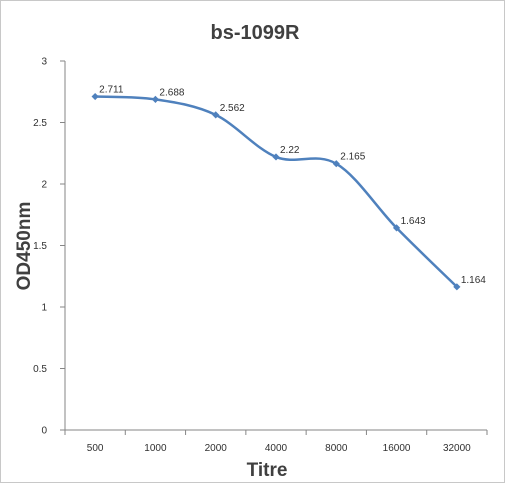 Image resolution: width=505 pixels, height=483 pixels. Describe the element at coordinates (397, 448) in the screenshot. I see `x-tick-label: 16000` at that location.